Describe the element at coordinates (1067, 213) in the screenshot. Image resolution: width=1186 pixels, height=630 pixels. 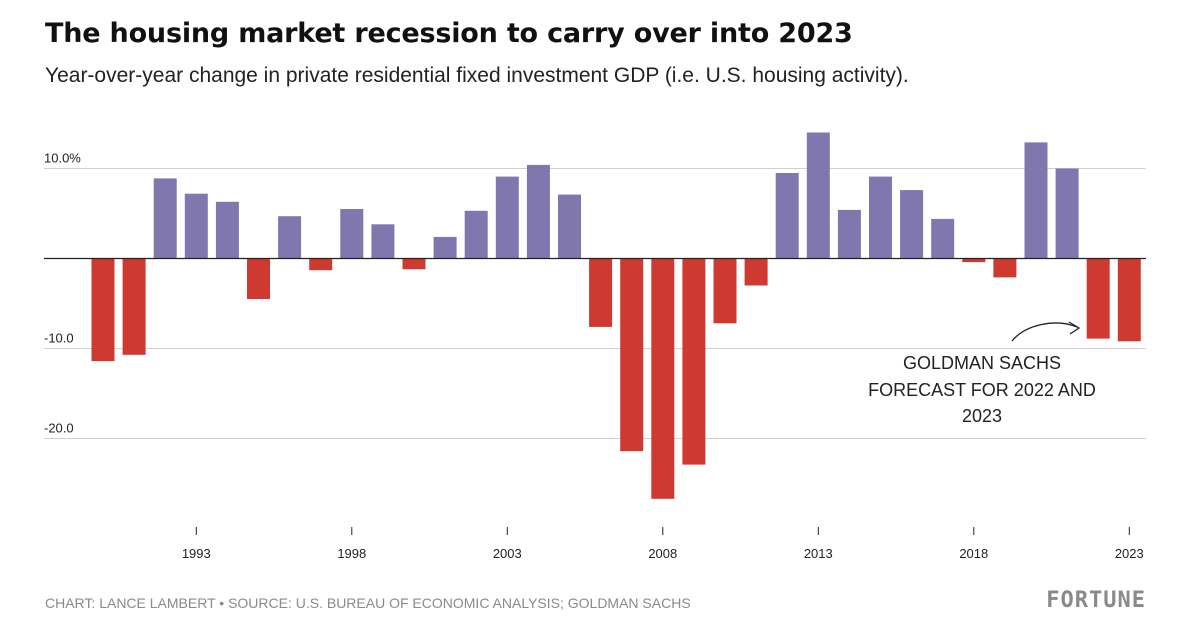
I see `bar-2021` at that location.